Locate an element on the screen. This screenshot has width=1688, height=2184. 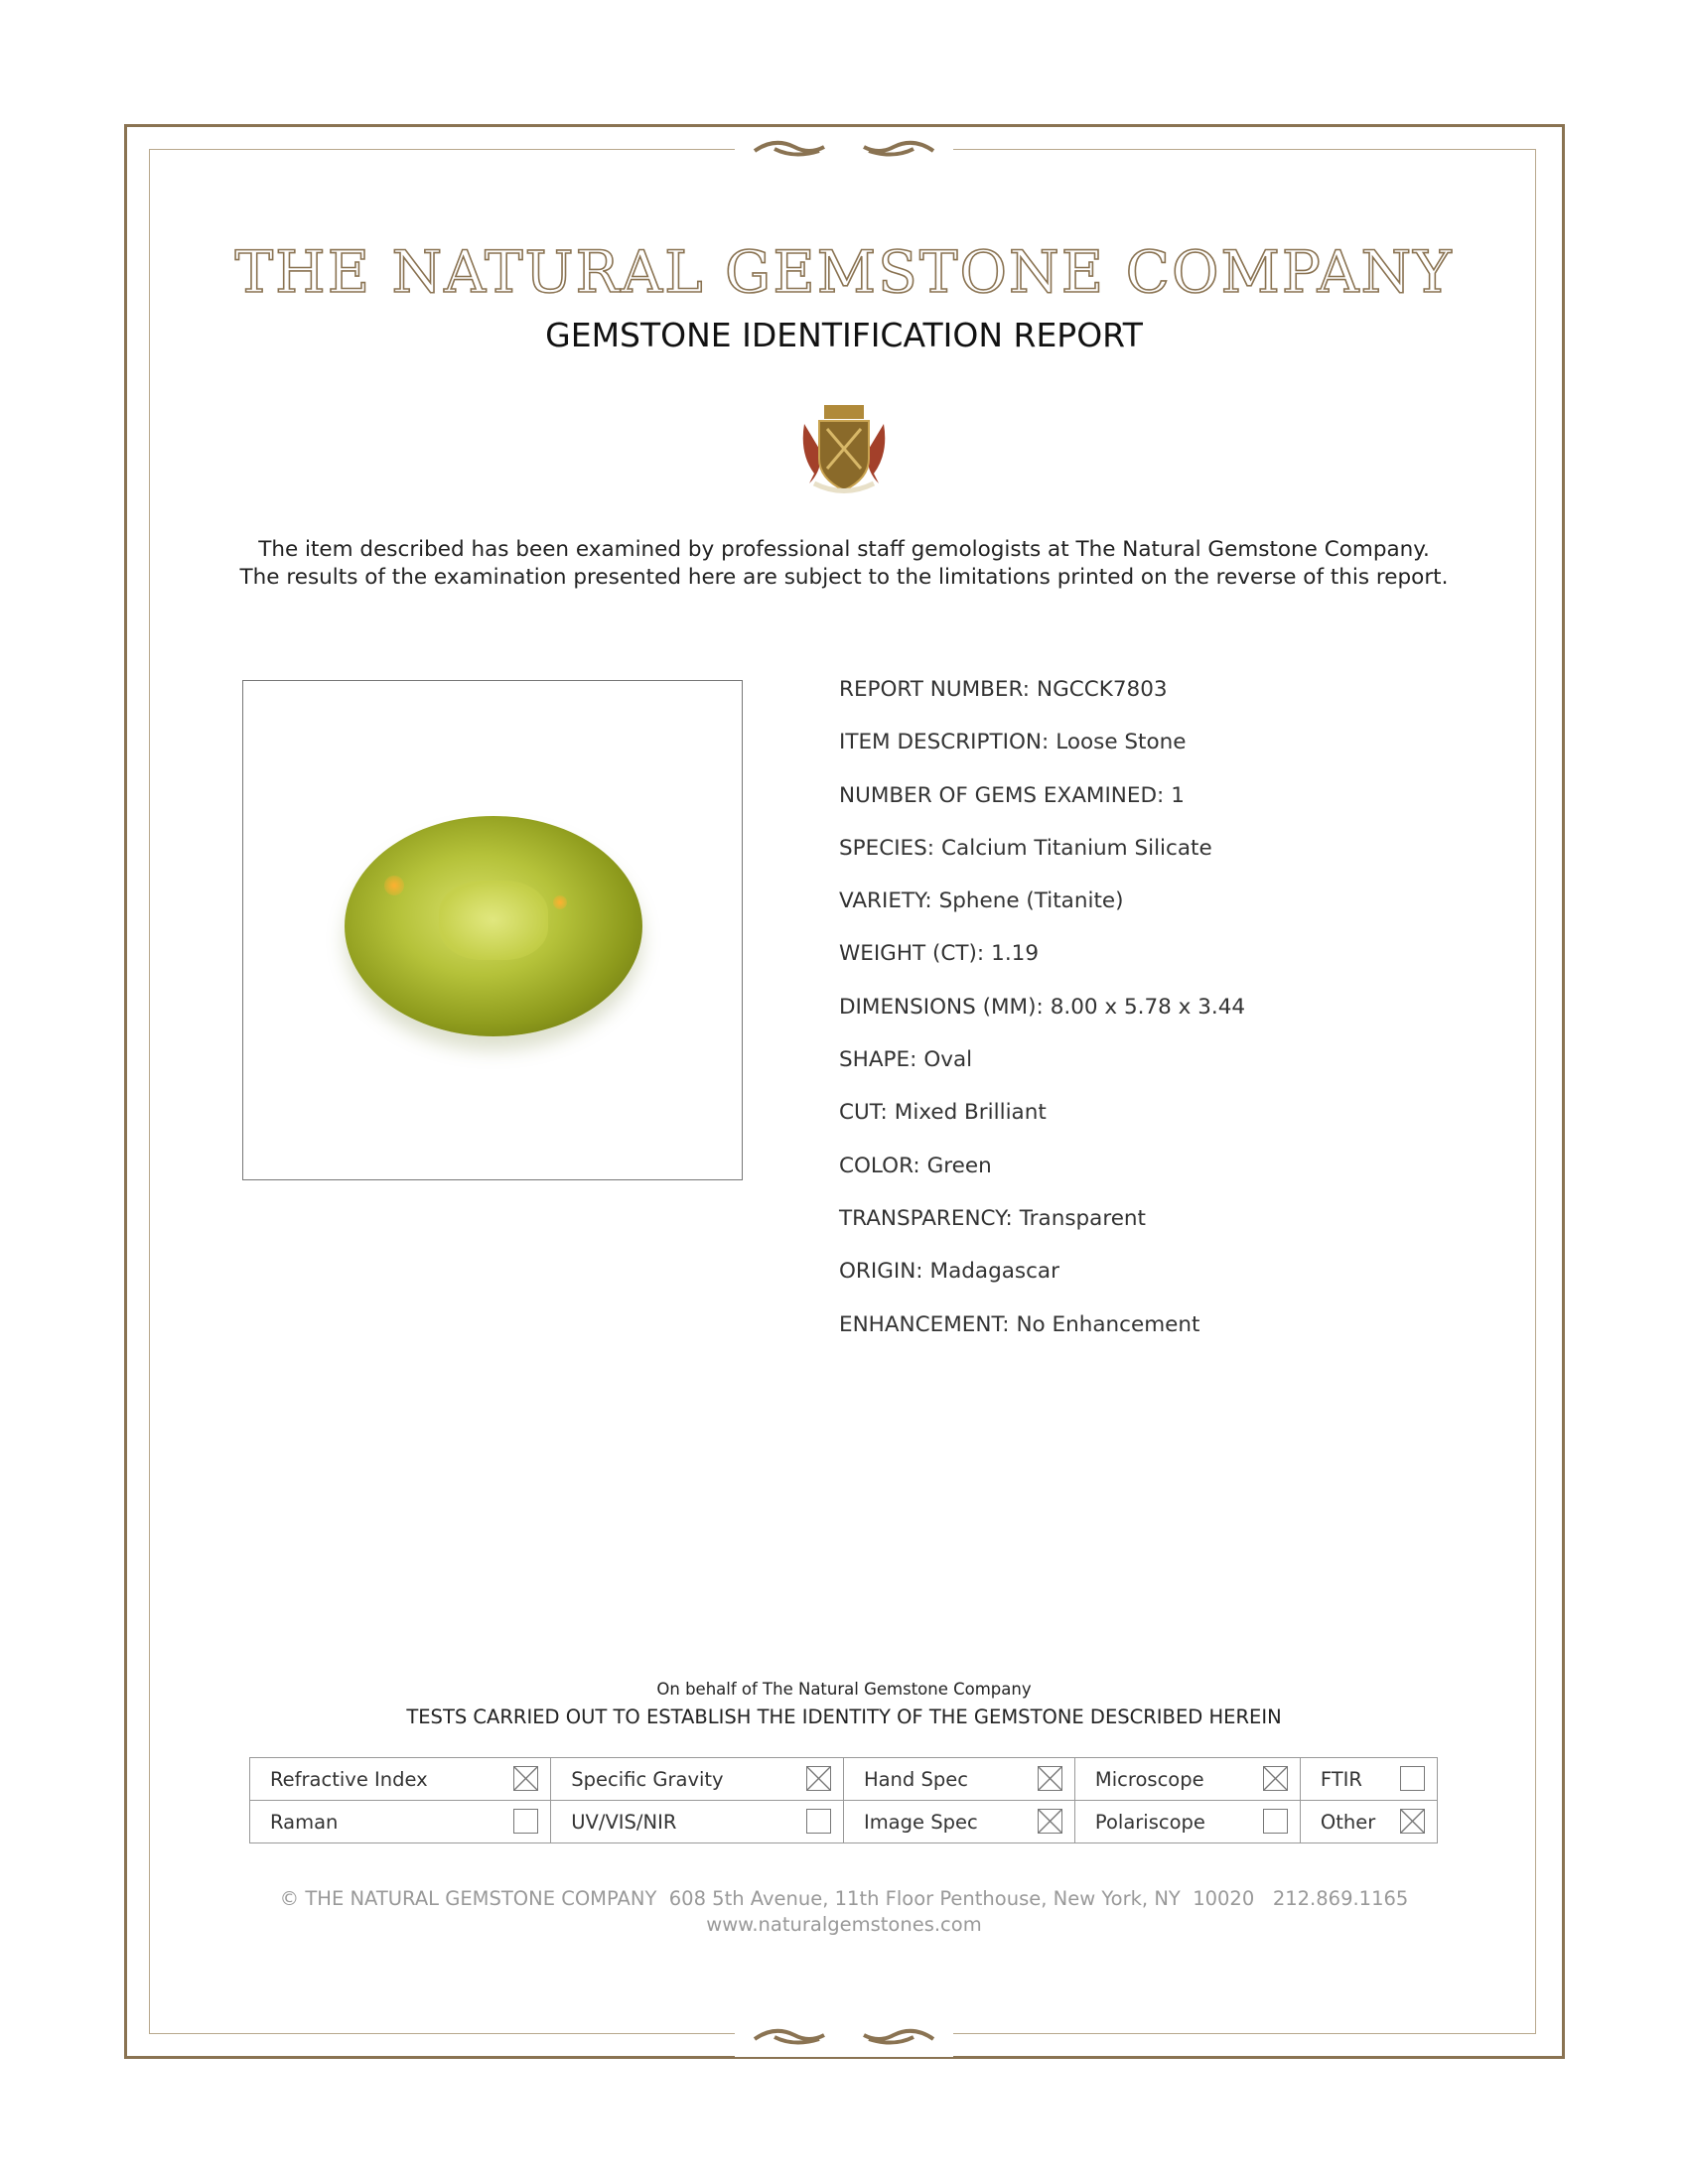
detail-value: Madagascar is located at coordinates (994, 1272).